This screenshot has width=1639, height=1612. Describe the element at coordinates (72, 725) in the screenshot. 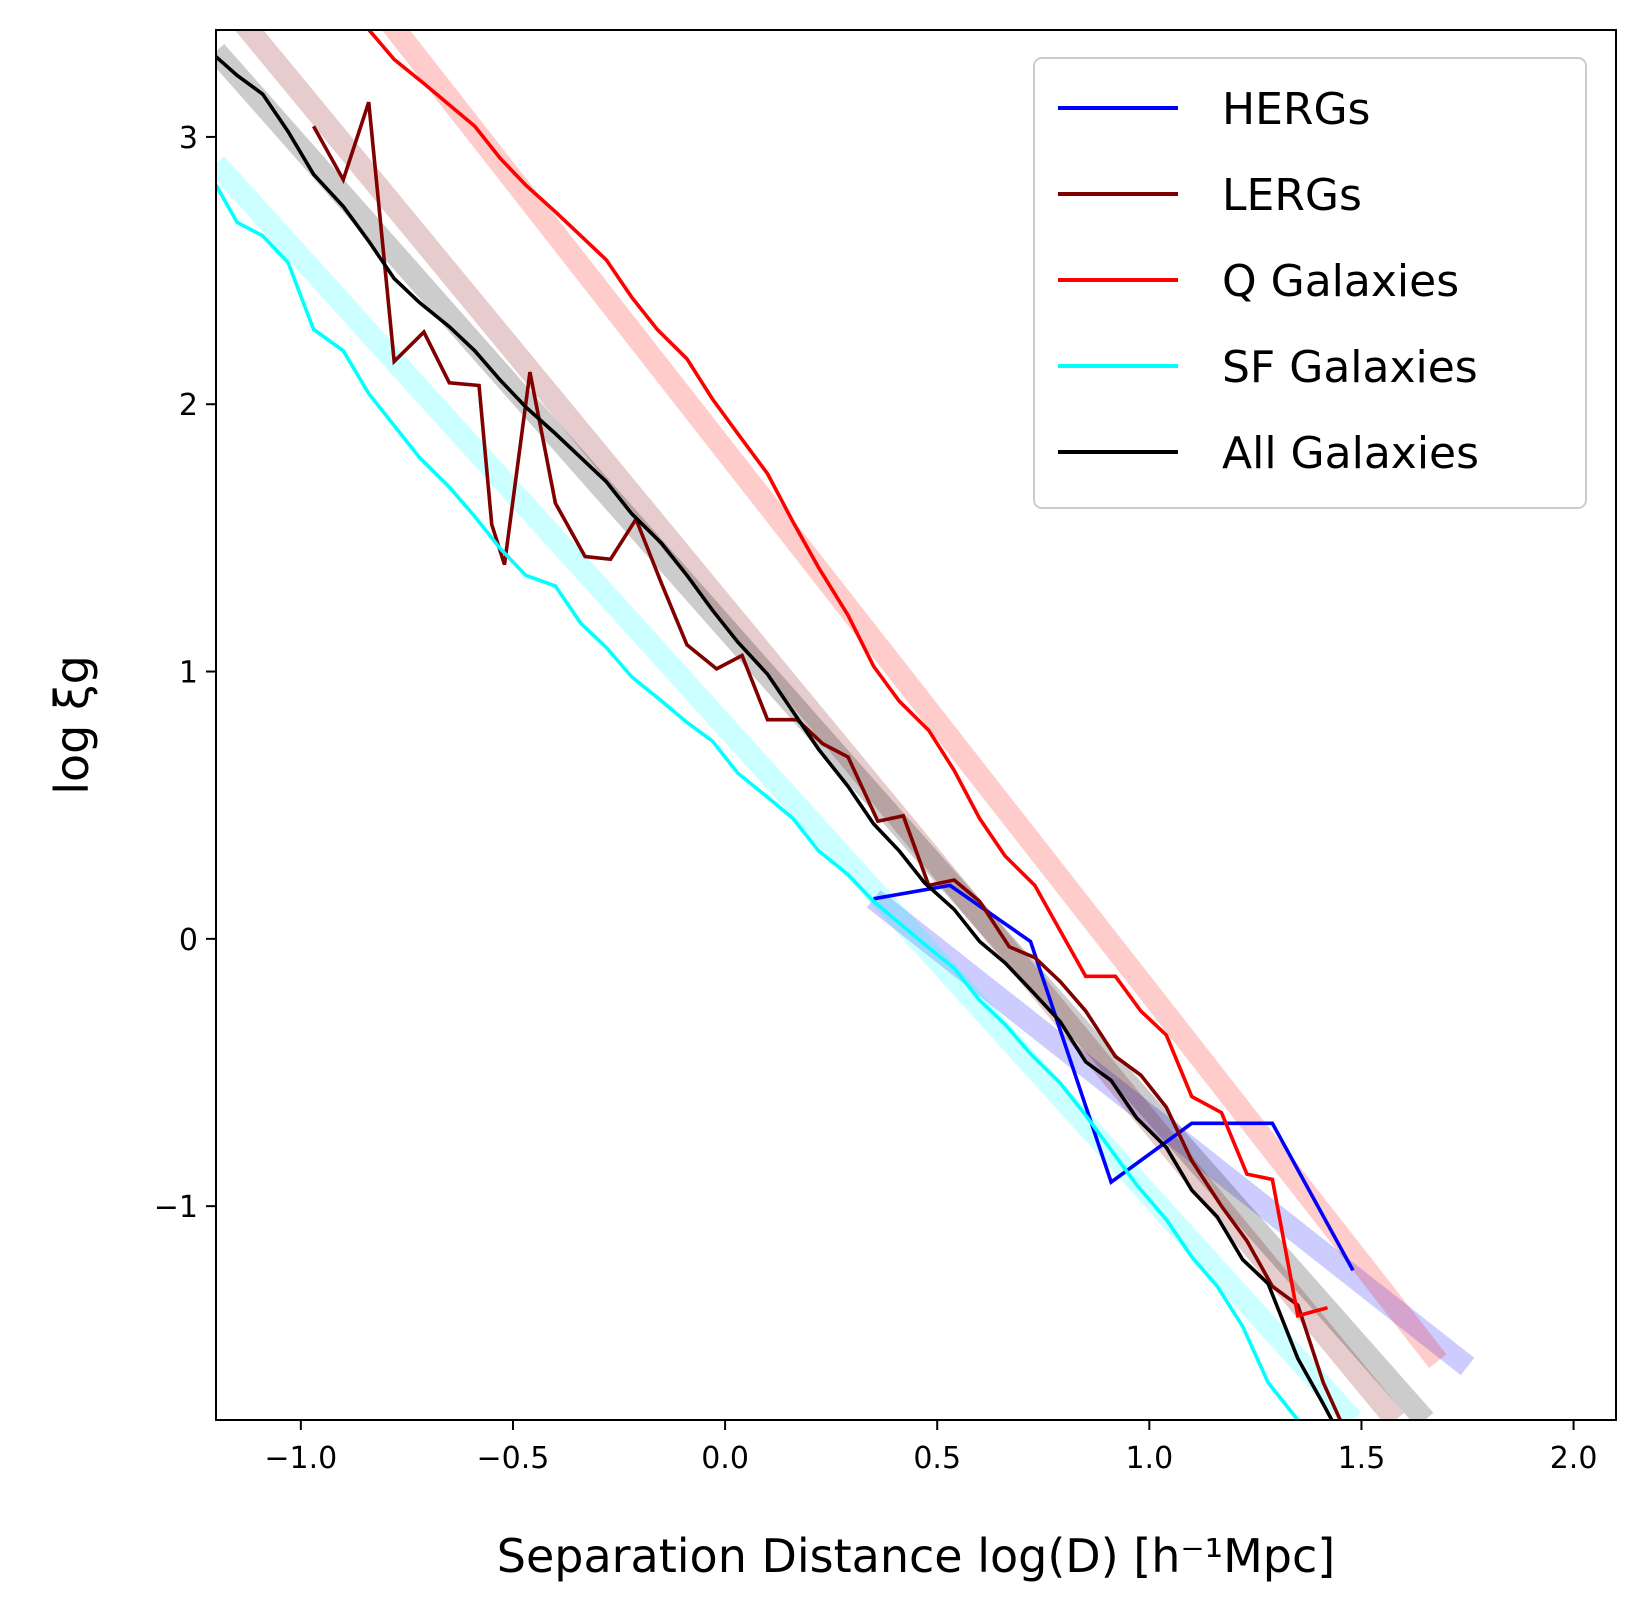

I see `y-axis-label: log ξg` at that location.